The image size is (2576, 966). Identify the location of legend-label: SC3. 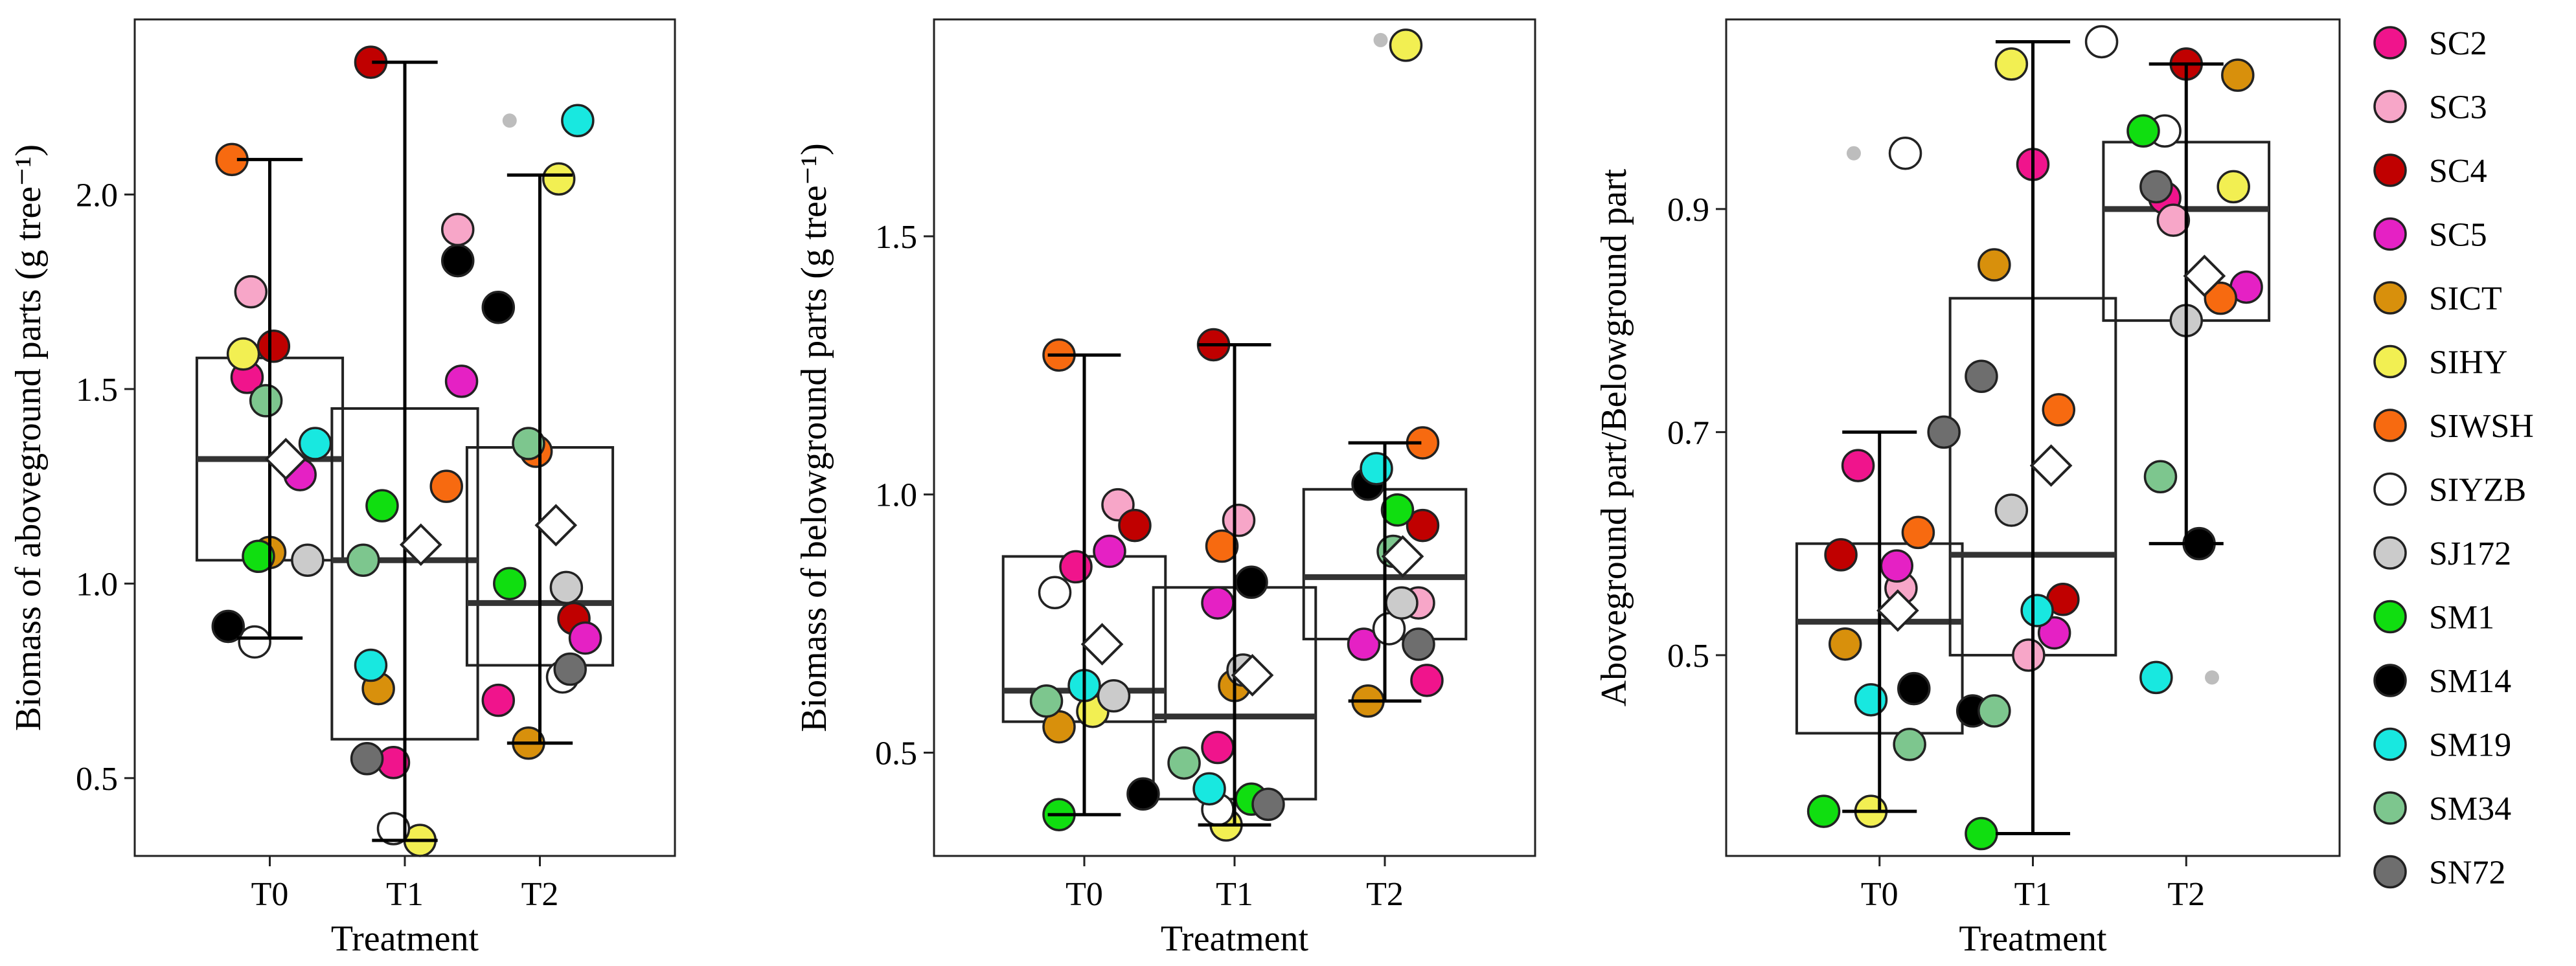
(2458, 107).